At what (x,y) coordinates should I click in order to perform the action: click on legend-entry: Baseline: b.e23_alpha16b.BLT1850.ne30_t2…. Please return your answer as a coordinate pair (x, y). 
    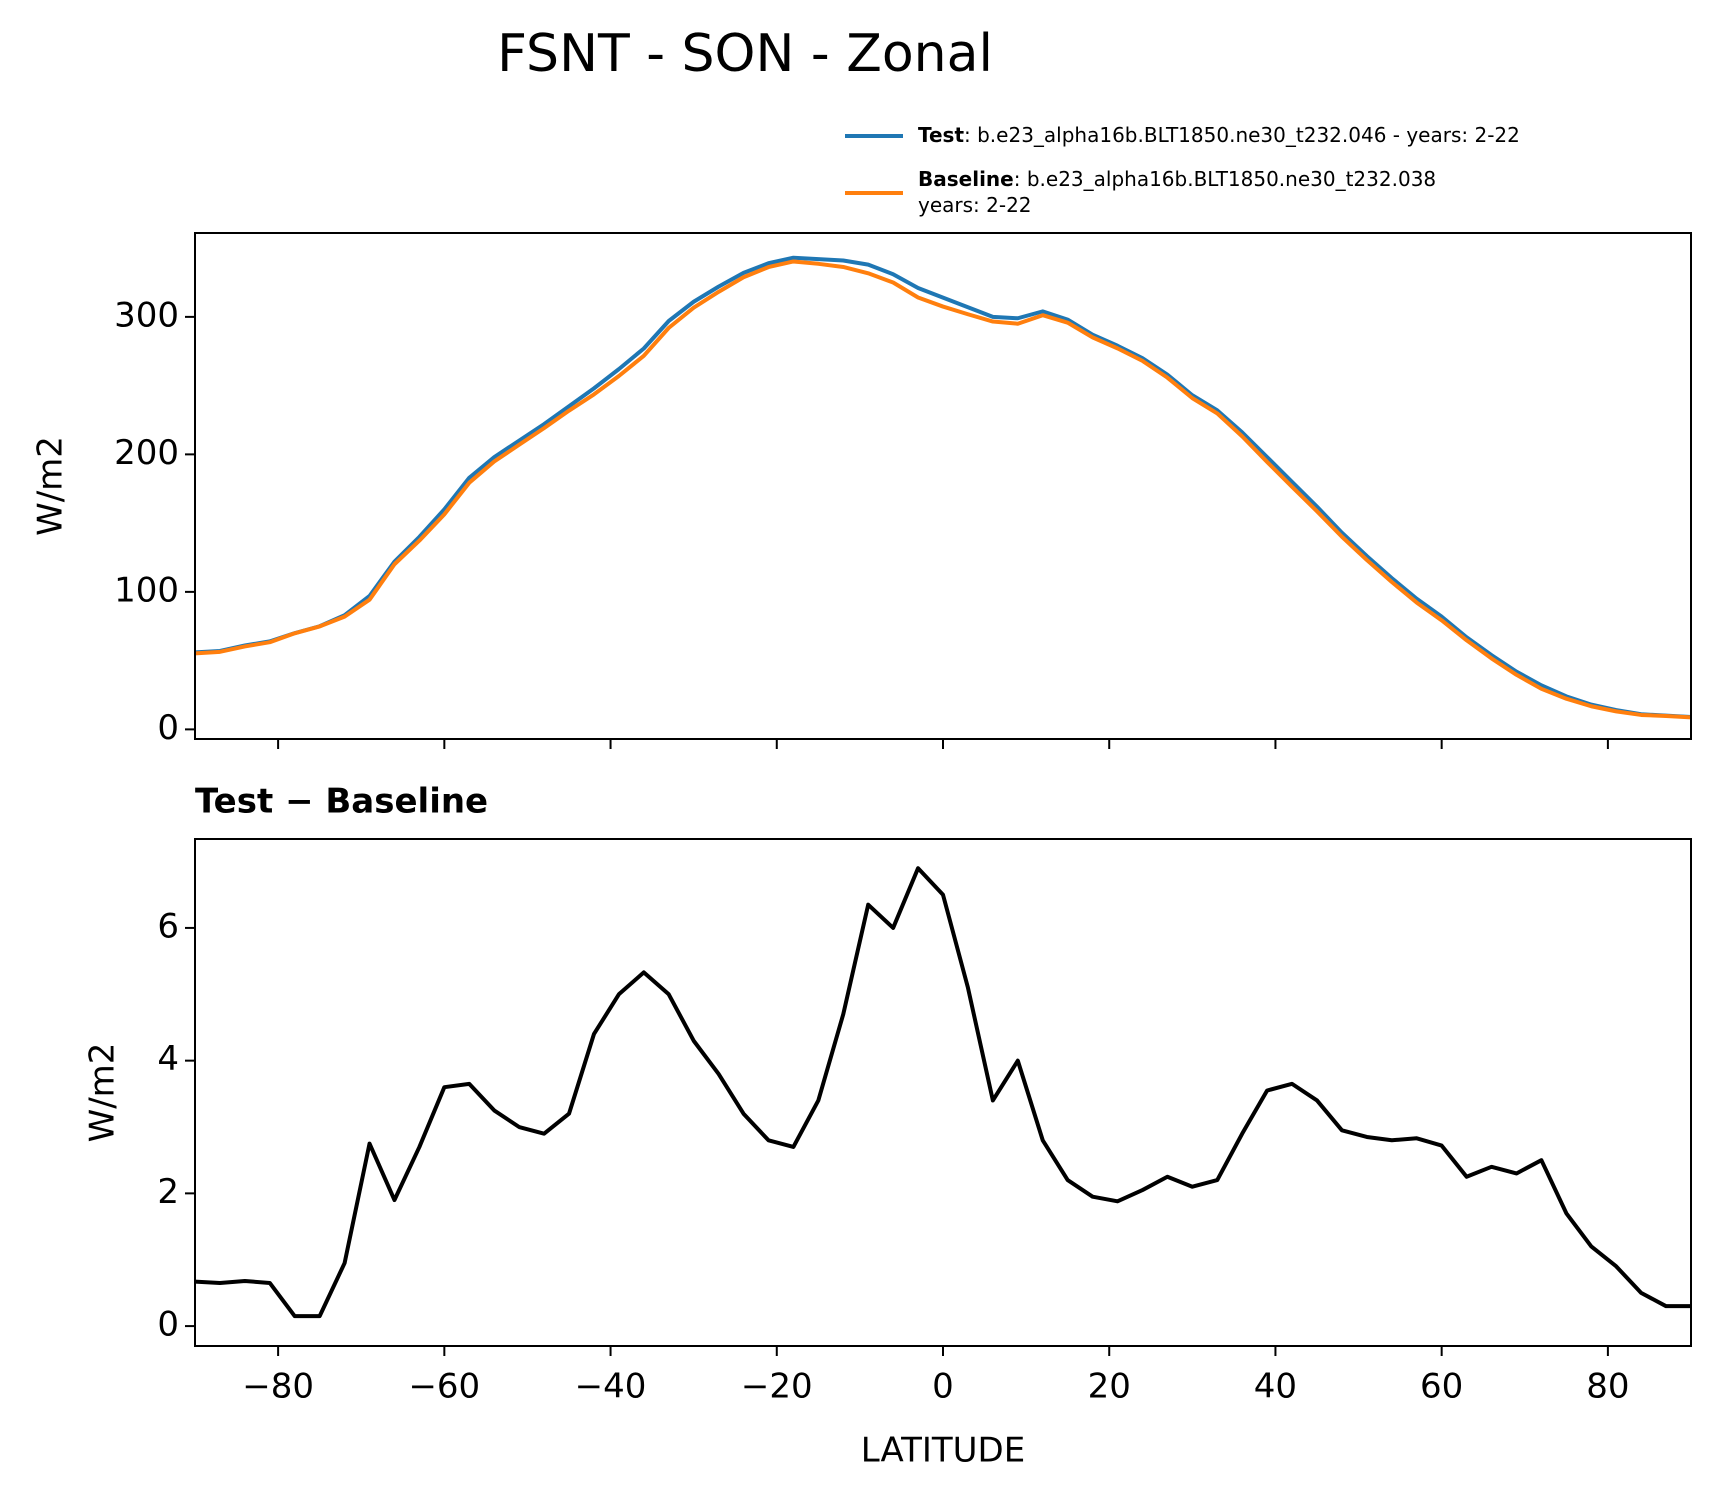
    Looking at the image, I should click on (1177, 179).